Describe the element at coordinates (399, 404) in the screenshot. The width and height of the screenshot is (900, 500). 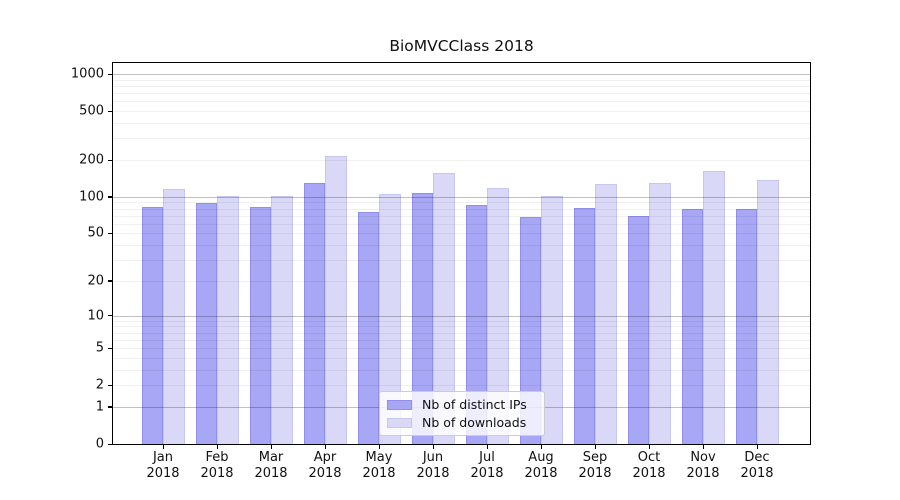
I see `legend-swatch-distinct-ips` at that location.